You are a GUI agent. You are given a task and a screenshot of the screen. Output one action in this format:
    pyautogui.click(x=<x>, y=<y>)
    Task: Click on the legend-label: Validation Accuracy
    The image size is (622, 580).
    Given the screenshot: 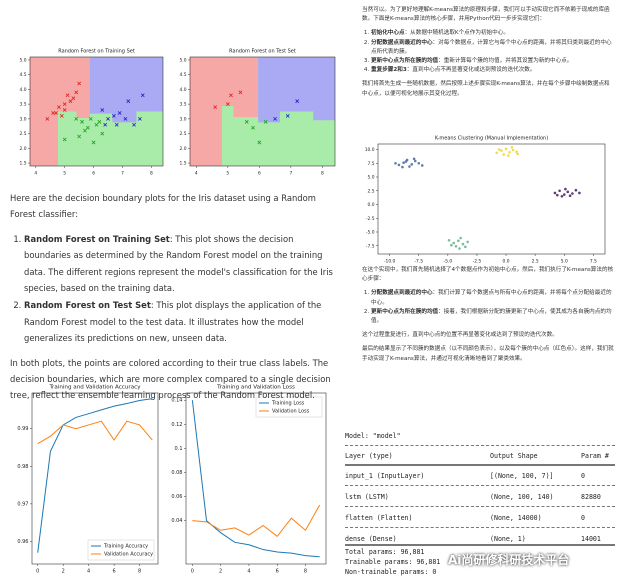 What is the action you would take?
    pyautogui.click(x=128, y=555)
    